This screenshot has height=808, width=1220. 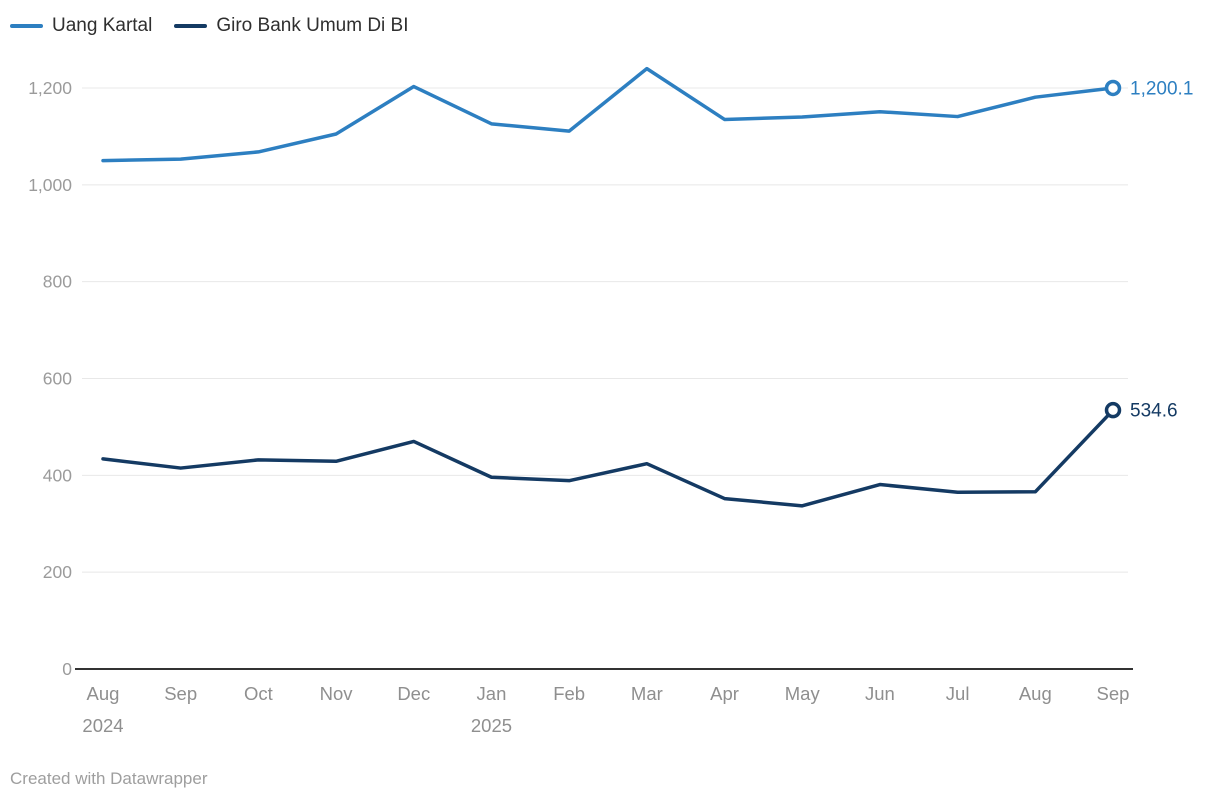 I want to click on y-axis-tick-label: 400, so click(x=57, y=475).